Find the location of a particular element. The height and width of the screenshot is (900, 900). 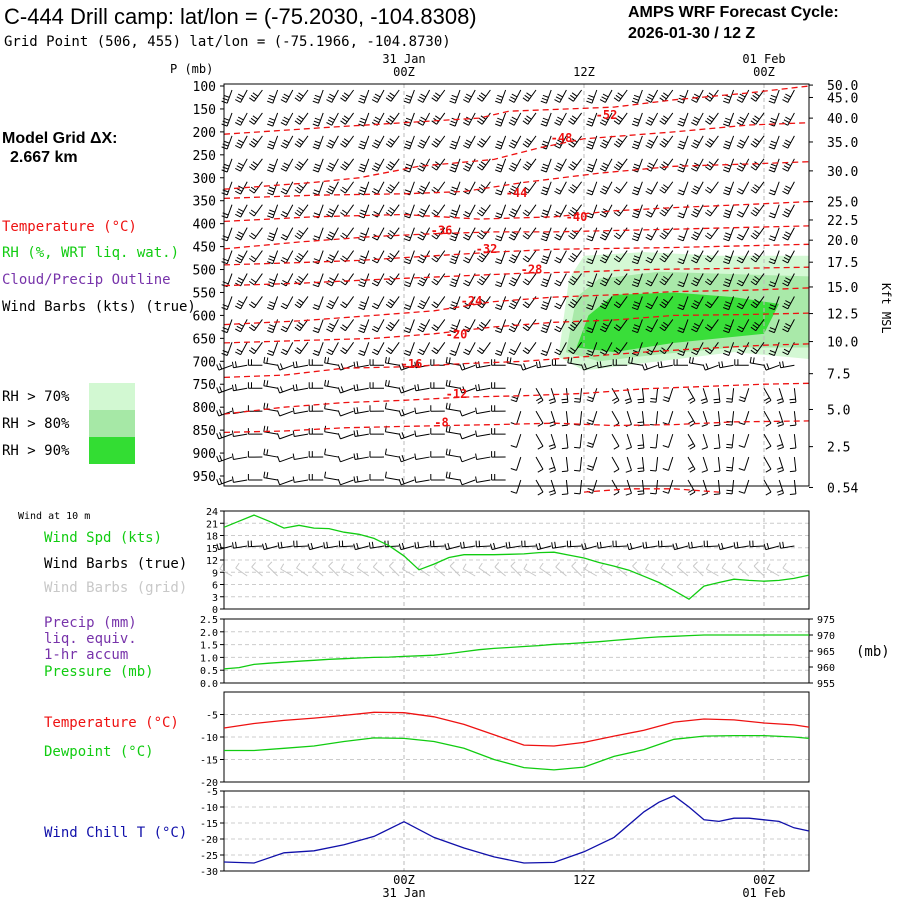

panel-frame is located at coordinates (516, 560).